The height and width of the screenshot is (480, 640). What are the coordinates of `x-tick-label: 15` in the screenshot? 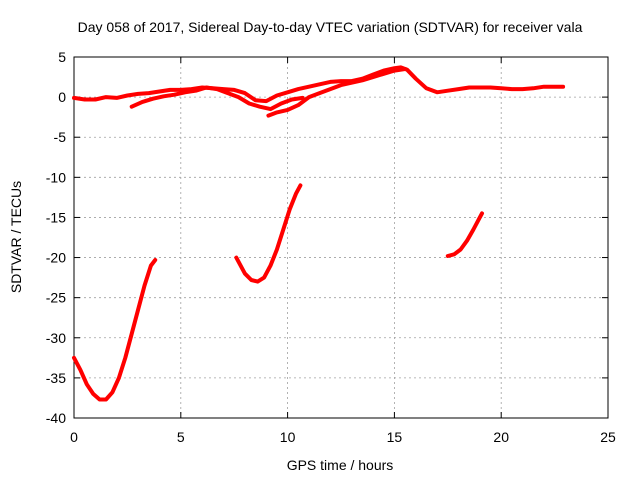 It's located at (395, 437).